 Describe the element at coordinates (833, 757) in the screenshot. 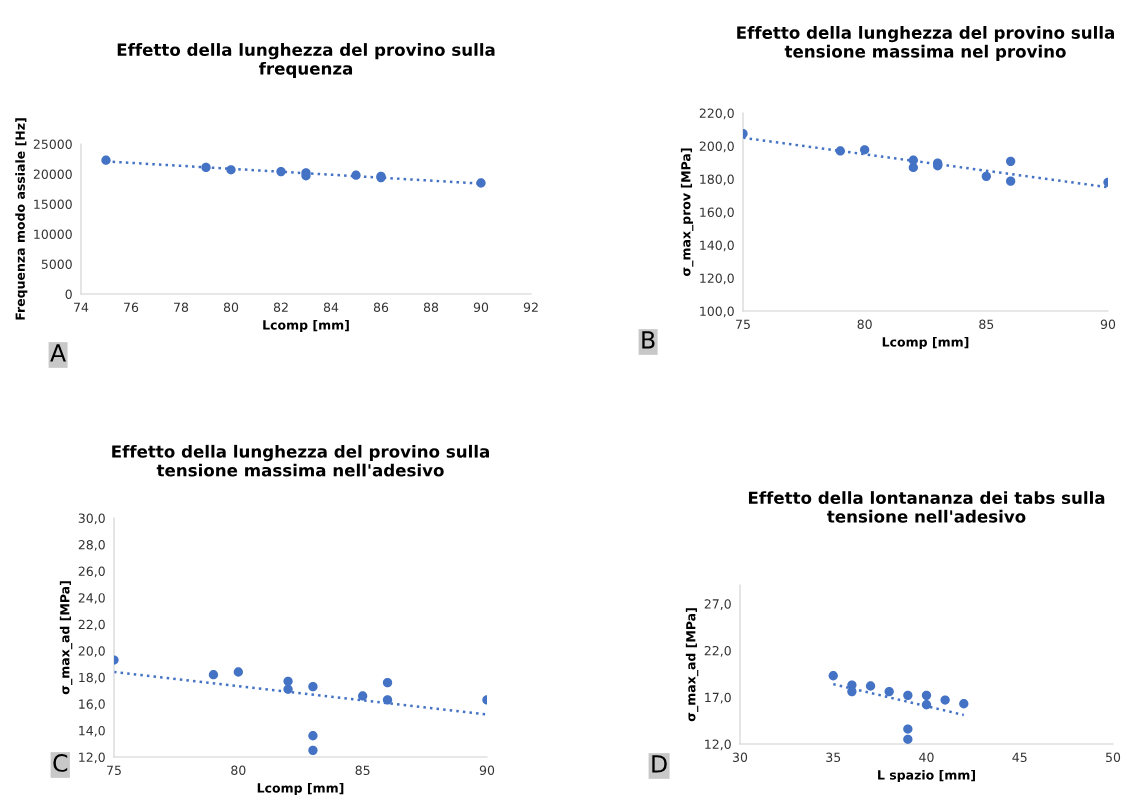

I see `x-tick-label: 35` at that location.